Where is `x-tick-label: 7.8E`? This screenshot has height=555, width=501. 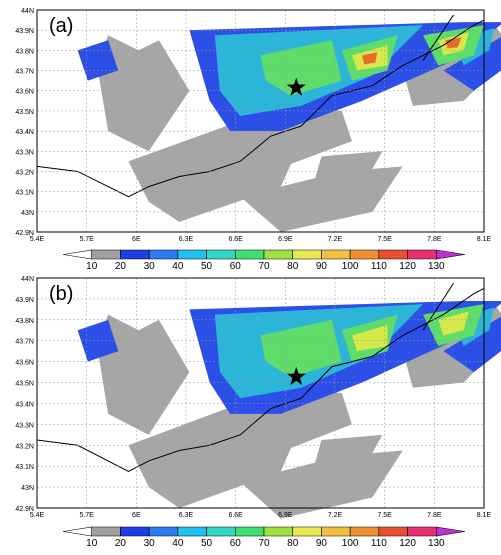
x-tick-label: 7.8E is located at coordinates (434, 239).